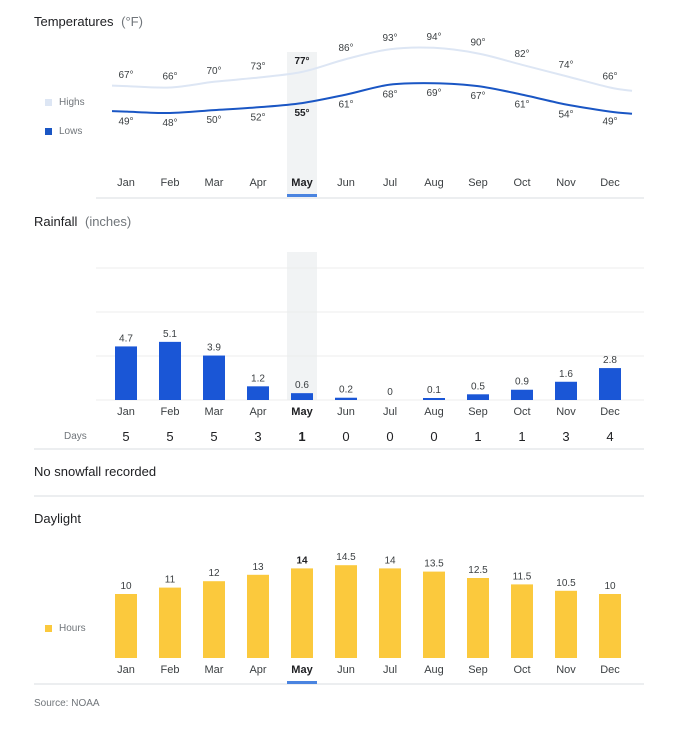 This screenshot has height=730, width=674. I want to click on bar-rainfall-jan, so click(126, 373).